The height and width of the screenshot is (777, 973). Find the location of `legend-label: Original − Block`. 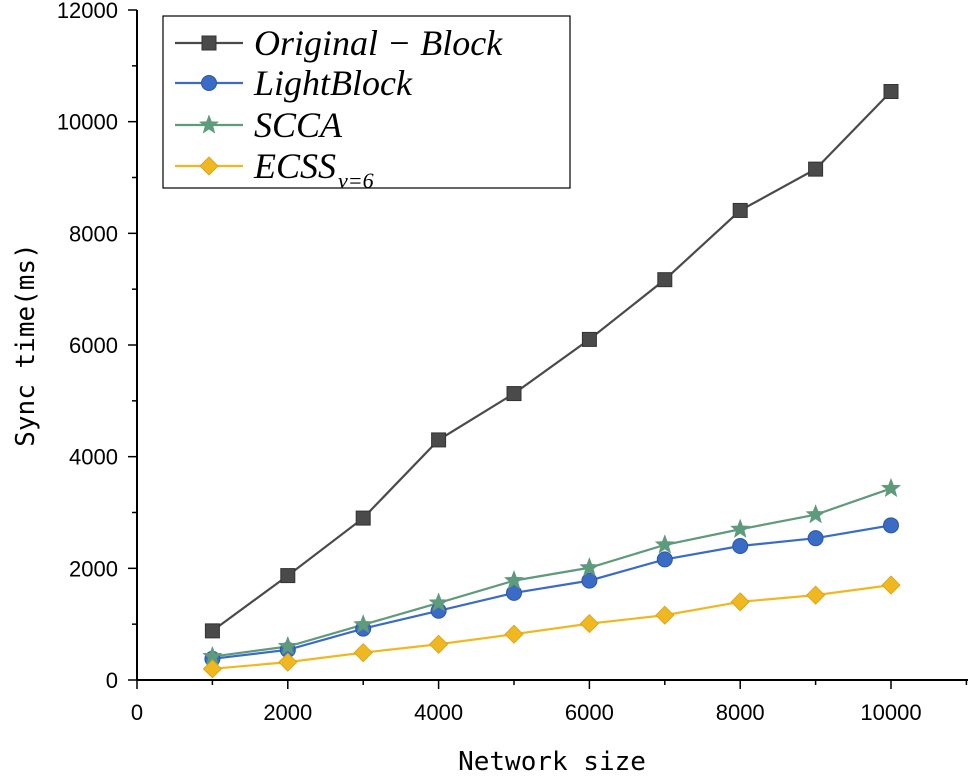

legend-label: Original − Block is located at coordinates (378, 43).